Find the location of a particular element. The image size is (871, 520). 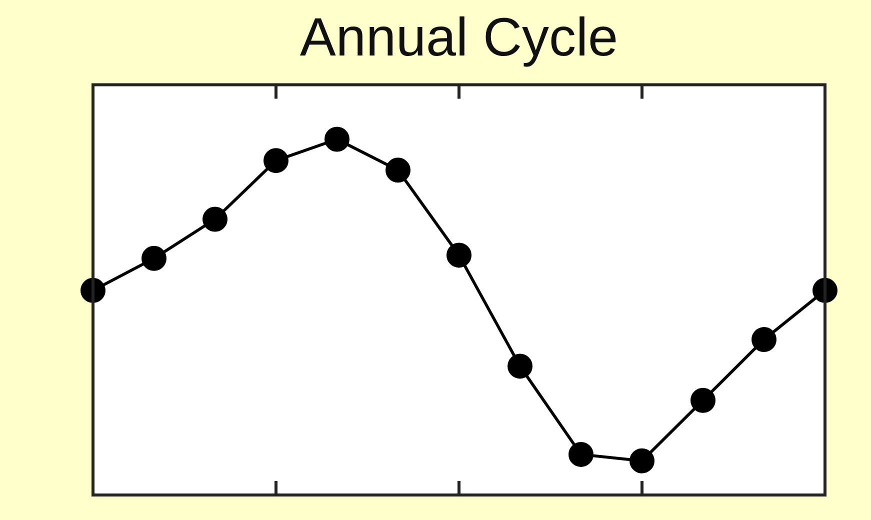

chart-title: Annual Cycle is located at coordinates (459, 37).